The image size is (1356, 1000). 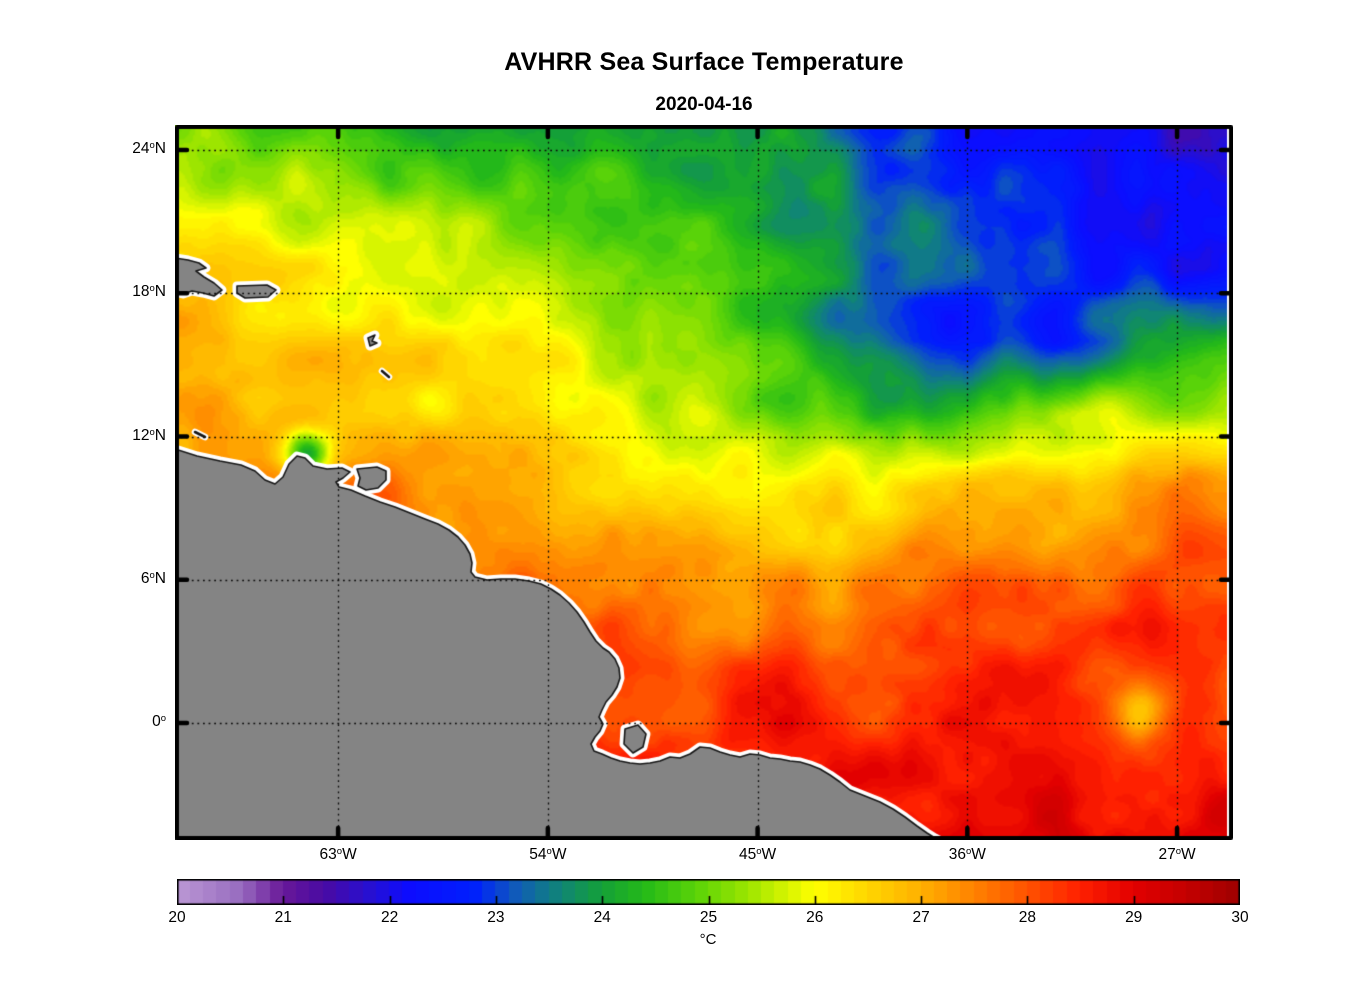 I want to click on colorbar-tick-label: 26, so click(x=815, y=917).